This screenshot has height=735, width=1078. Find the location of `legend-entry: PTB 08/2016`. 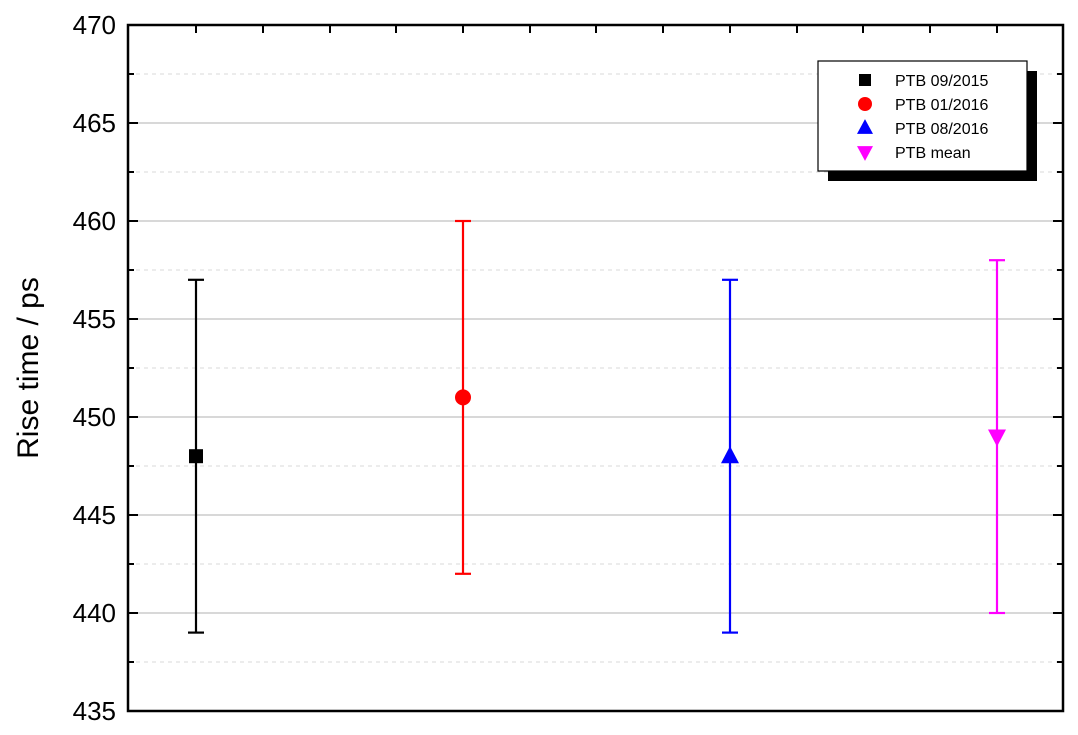

legend-entry: PTB 08/2016 is located at coordinates (942, 129).